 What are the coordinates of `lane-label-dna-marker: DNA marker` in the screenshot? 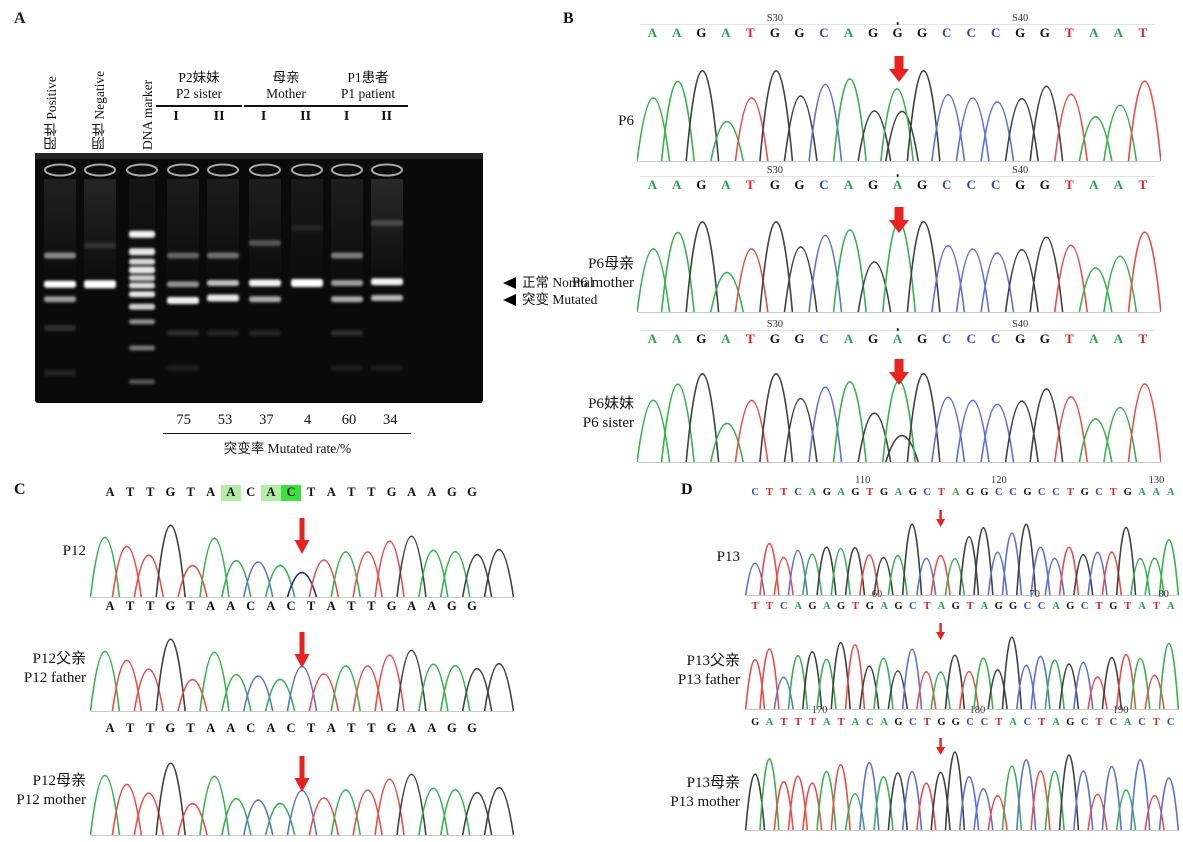 It's located at (147, 114).